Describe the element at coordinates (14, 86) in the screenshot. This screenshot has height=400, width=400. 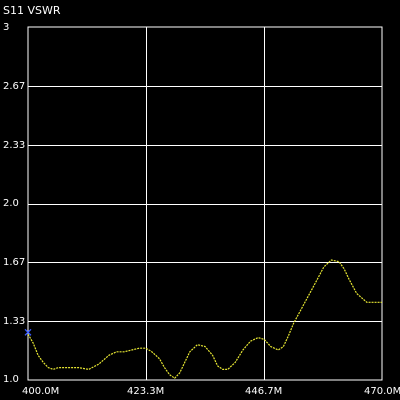
I see `y-tick-label: 2.67` at that location.